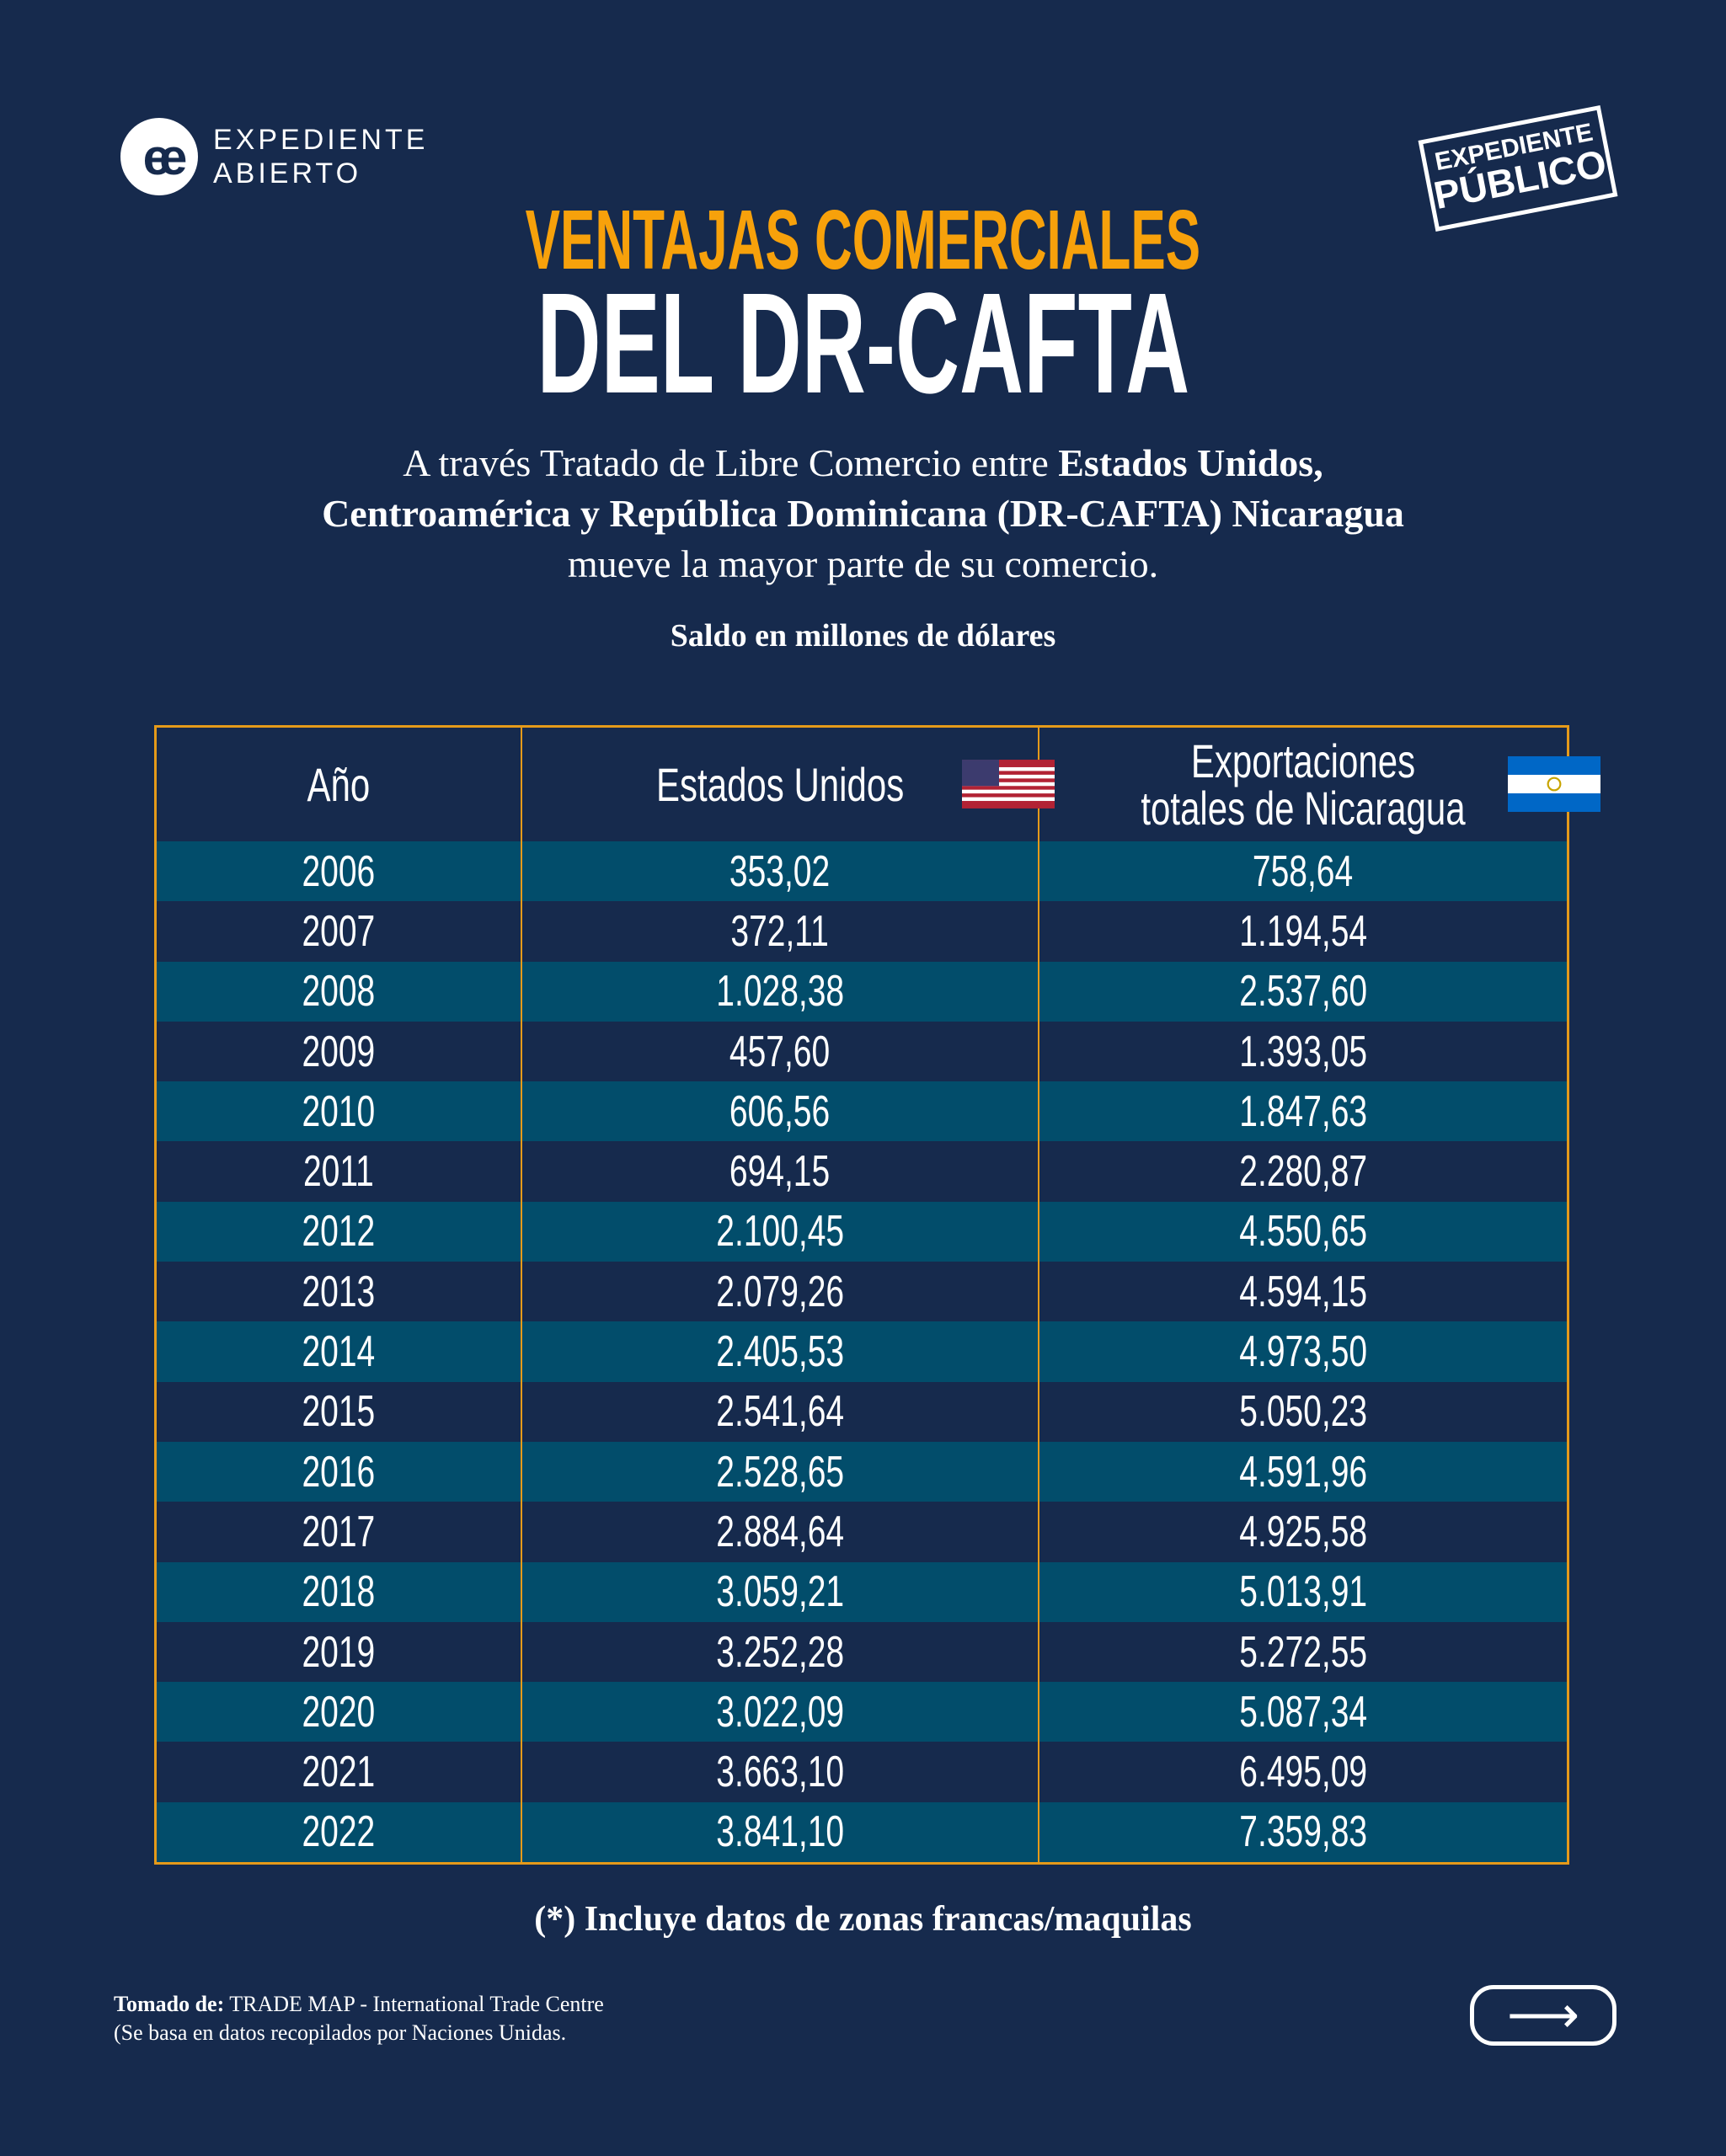 The image size is (1726, 2156). I want to click on table-row: 2017 2.884,64 4.925,58, so click(862, 1532).